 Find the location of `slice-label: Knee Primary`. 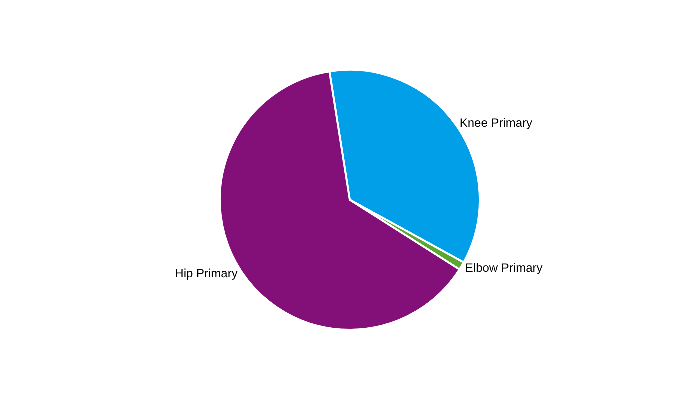

slice-label: Knee Primary is located at coordinates (496, 123).